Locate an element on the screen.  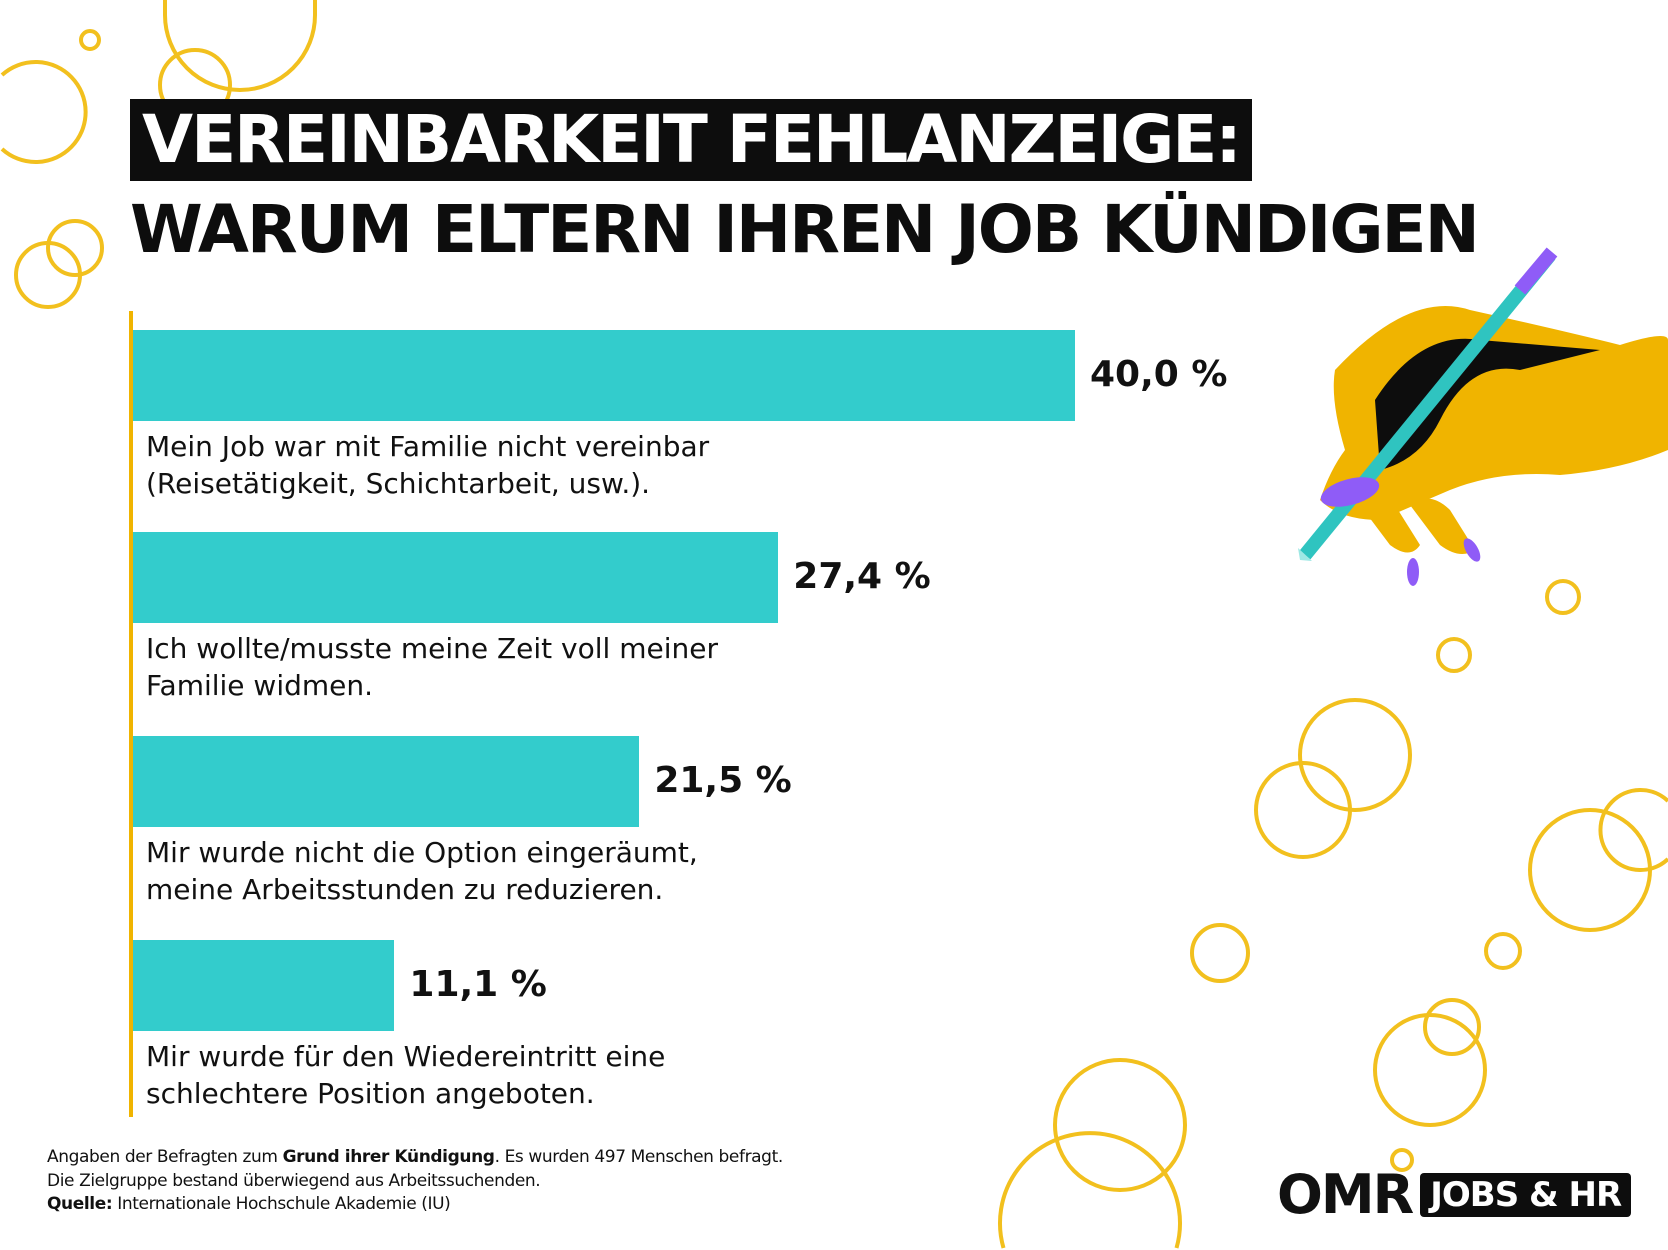
logo-badge: JOBS & HR is located at coordinates (1526, 1194).